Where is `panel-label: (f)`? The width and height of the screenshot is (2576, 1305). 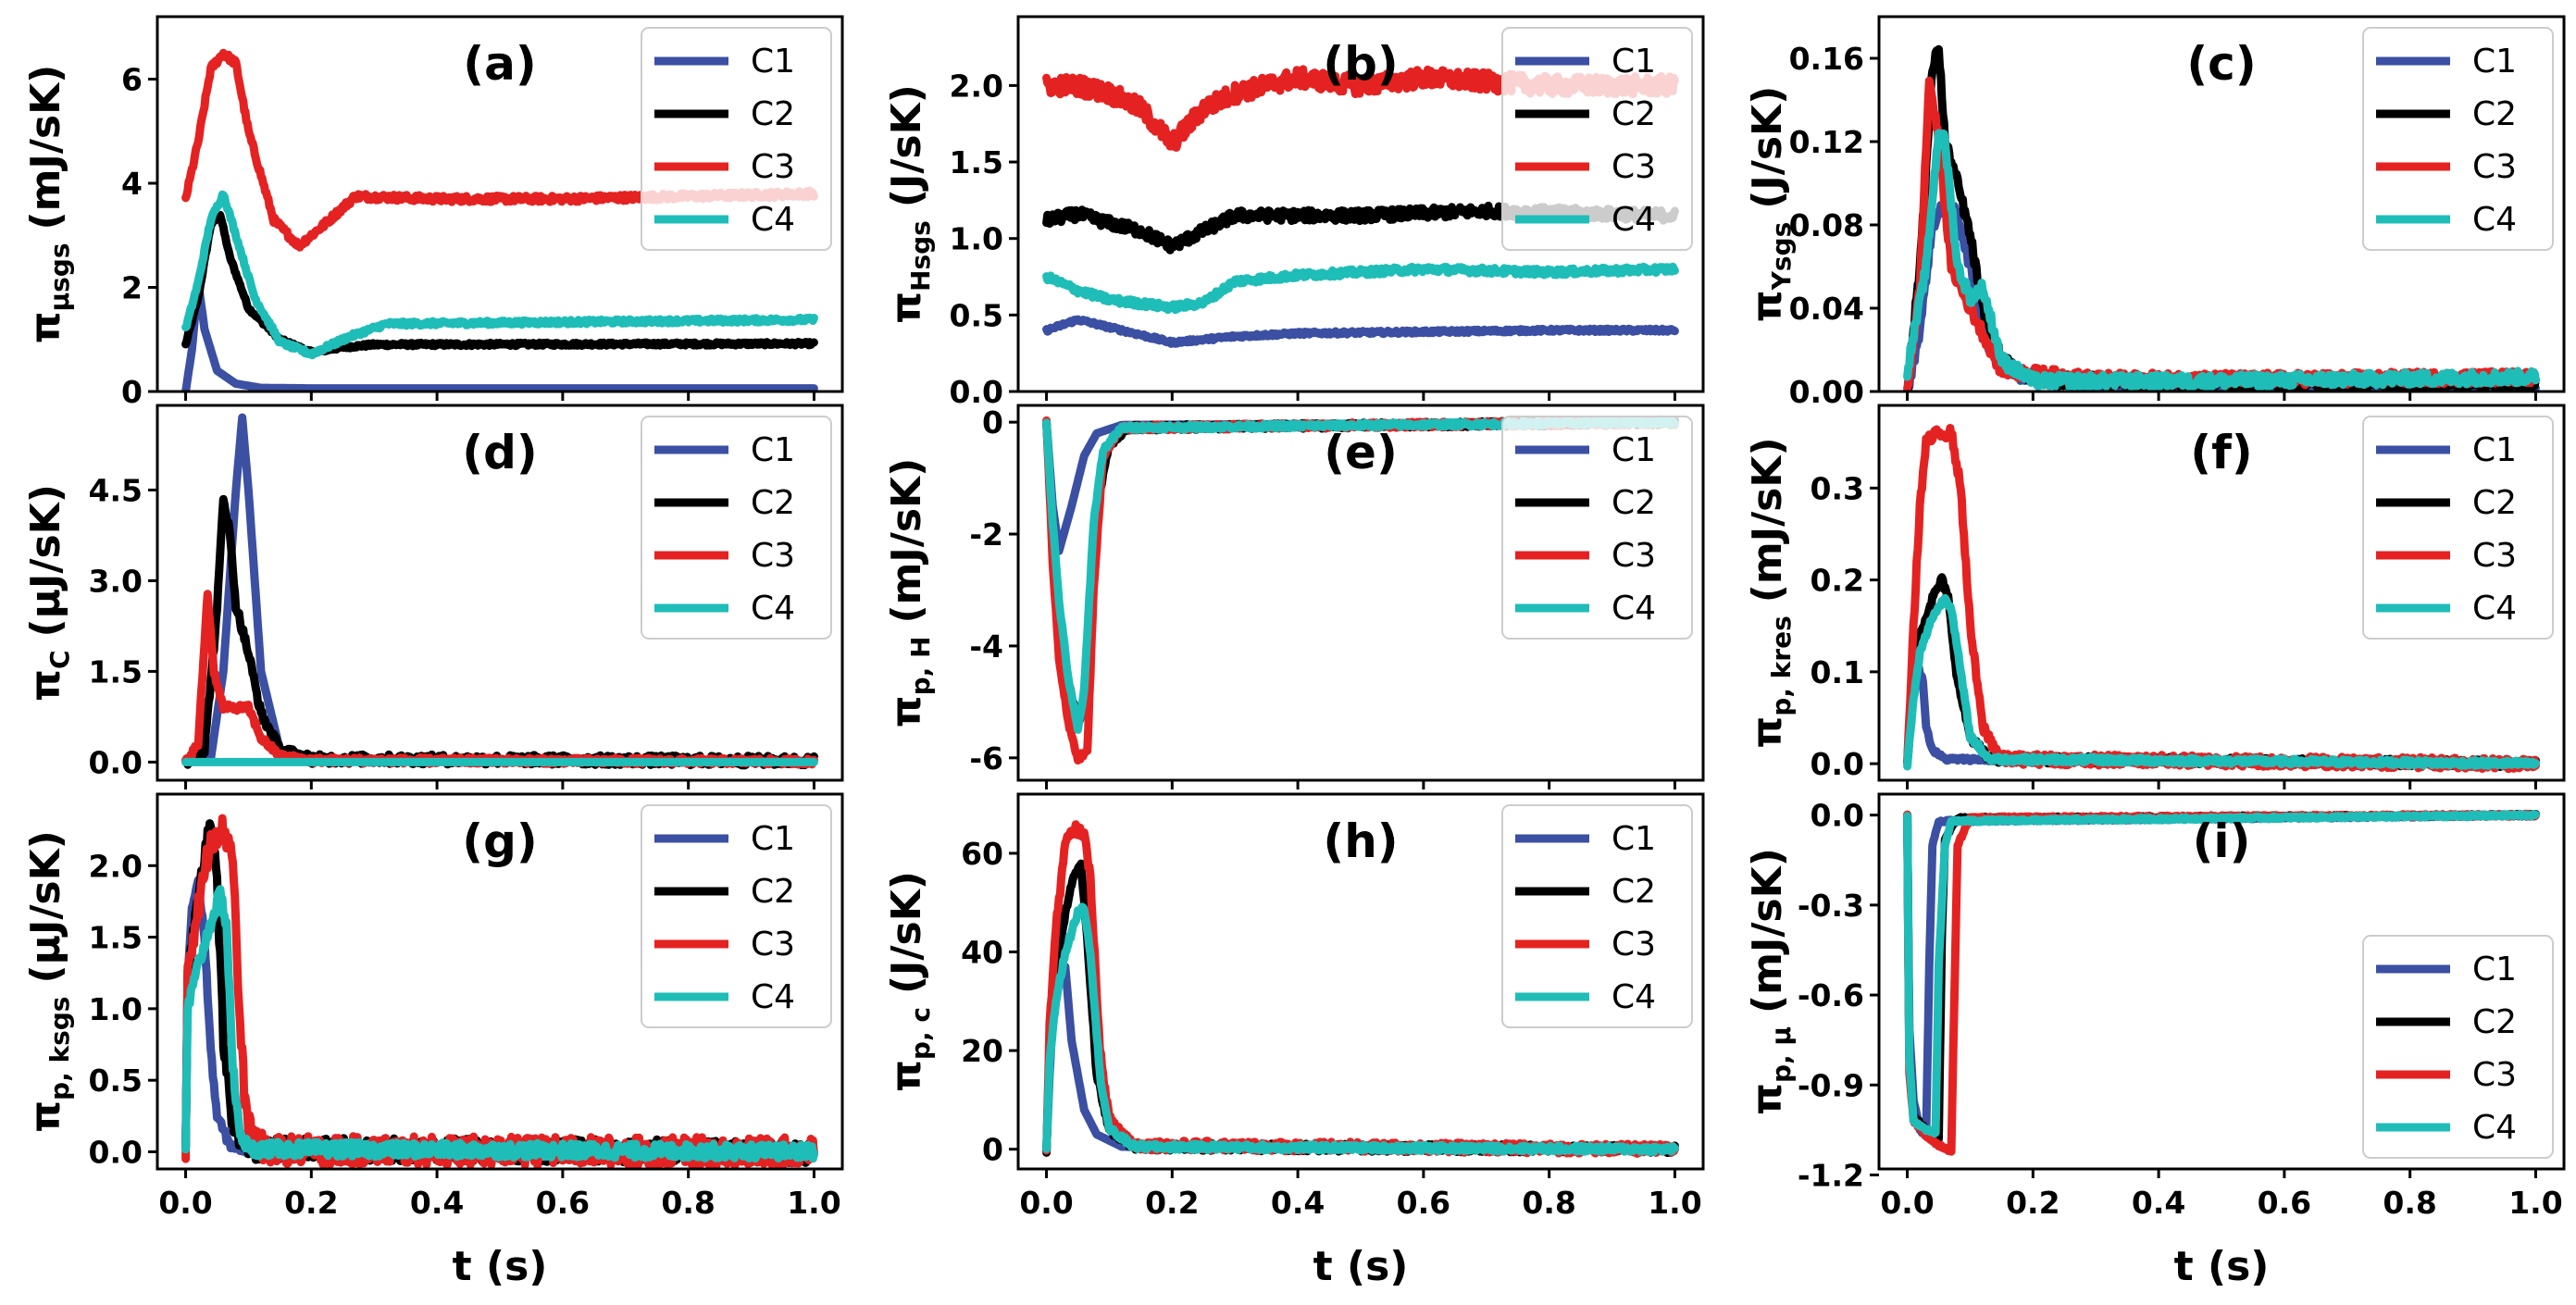 panel-label: (f) is located at coordinates (2221, 452).